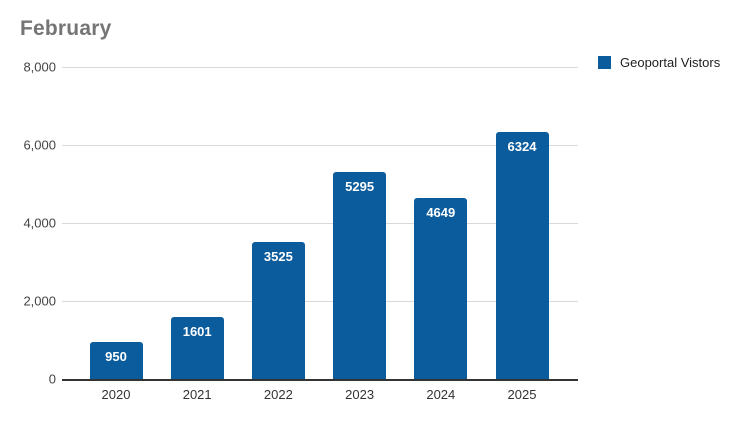  Describe the element at coordinates (441, 288) in the screenshot. I see `bar: 4649` at that location.